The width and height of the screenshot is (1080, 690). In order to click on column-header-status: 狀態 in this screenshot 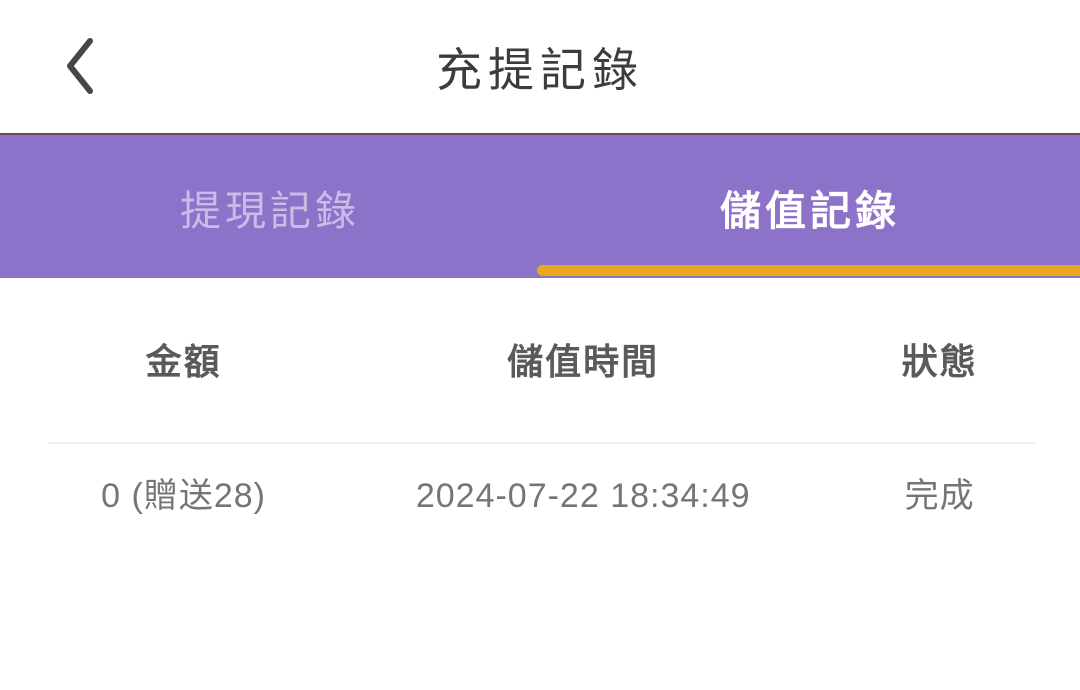, I will do `click(939, 361)`.